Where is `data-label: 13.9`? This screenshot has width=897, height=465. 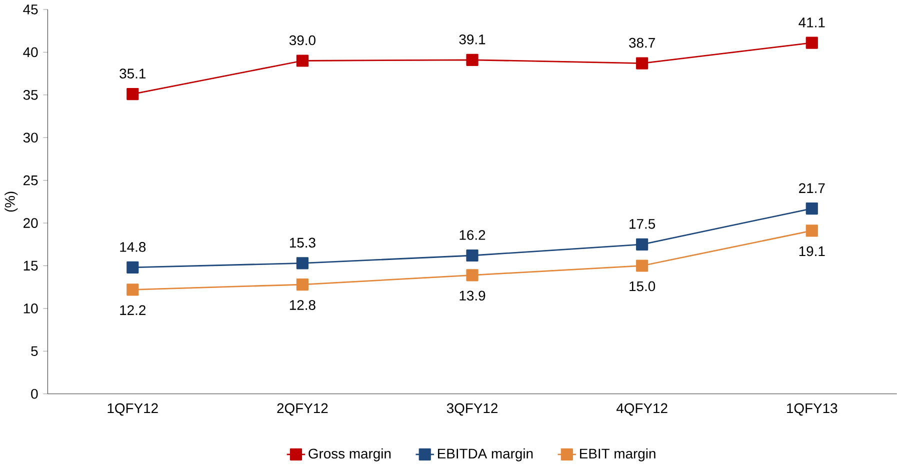 data-label: 13.9 is located at coordinates (473, 295).